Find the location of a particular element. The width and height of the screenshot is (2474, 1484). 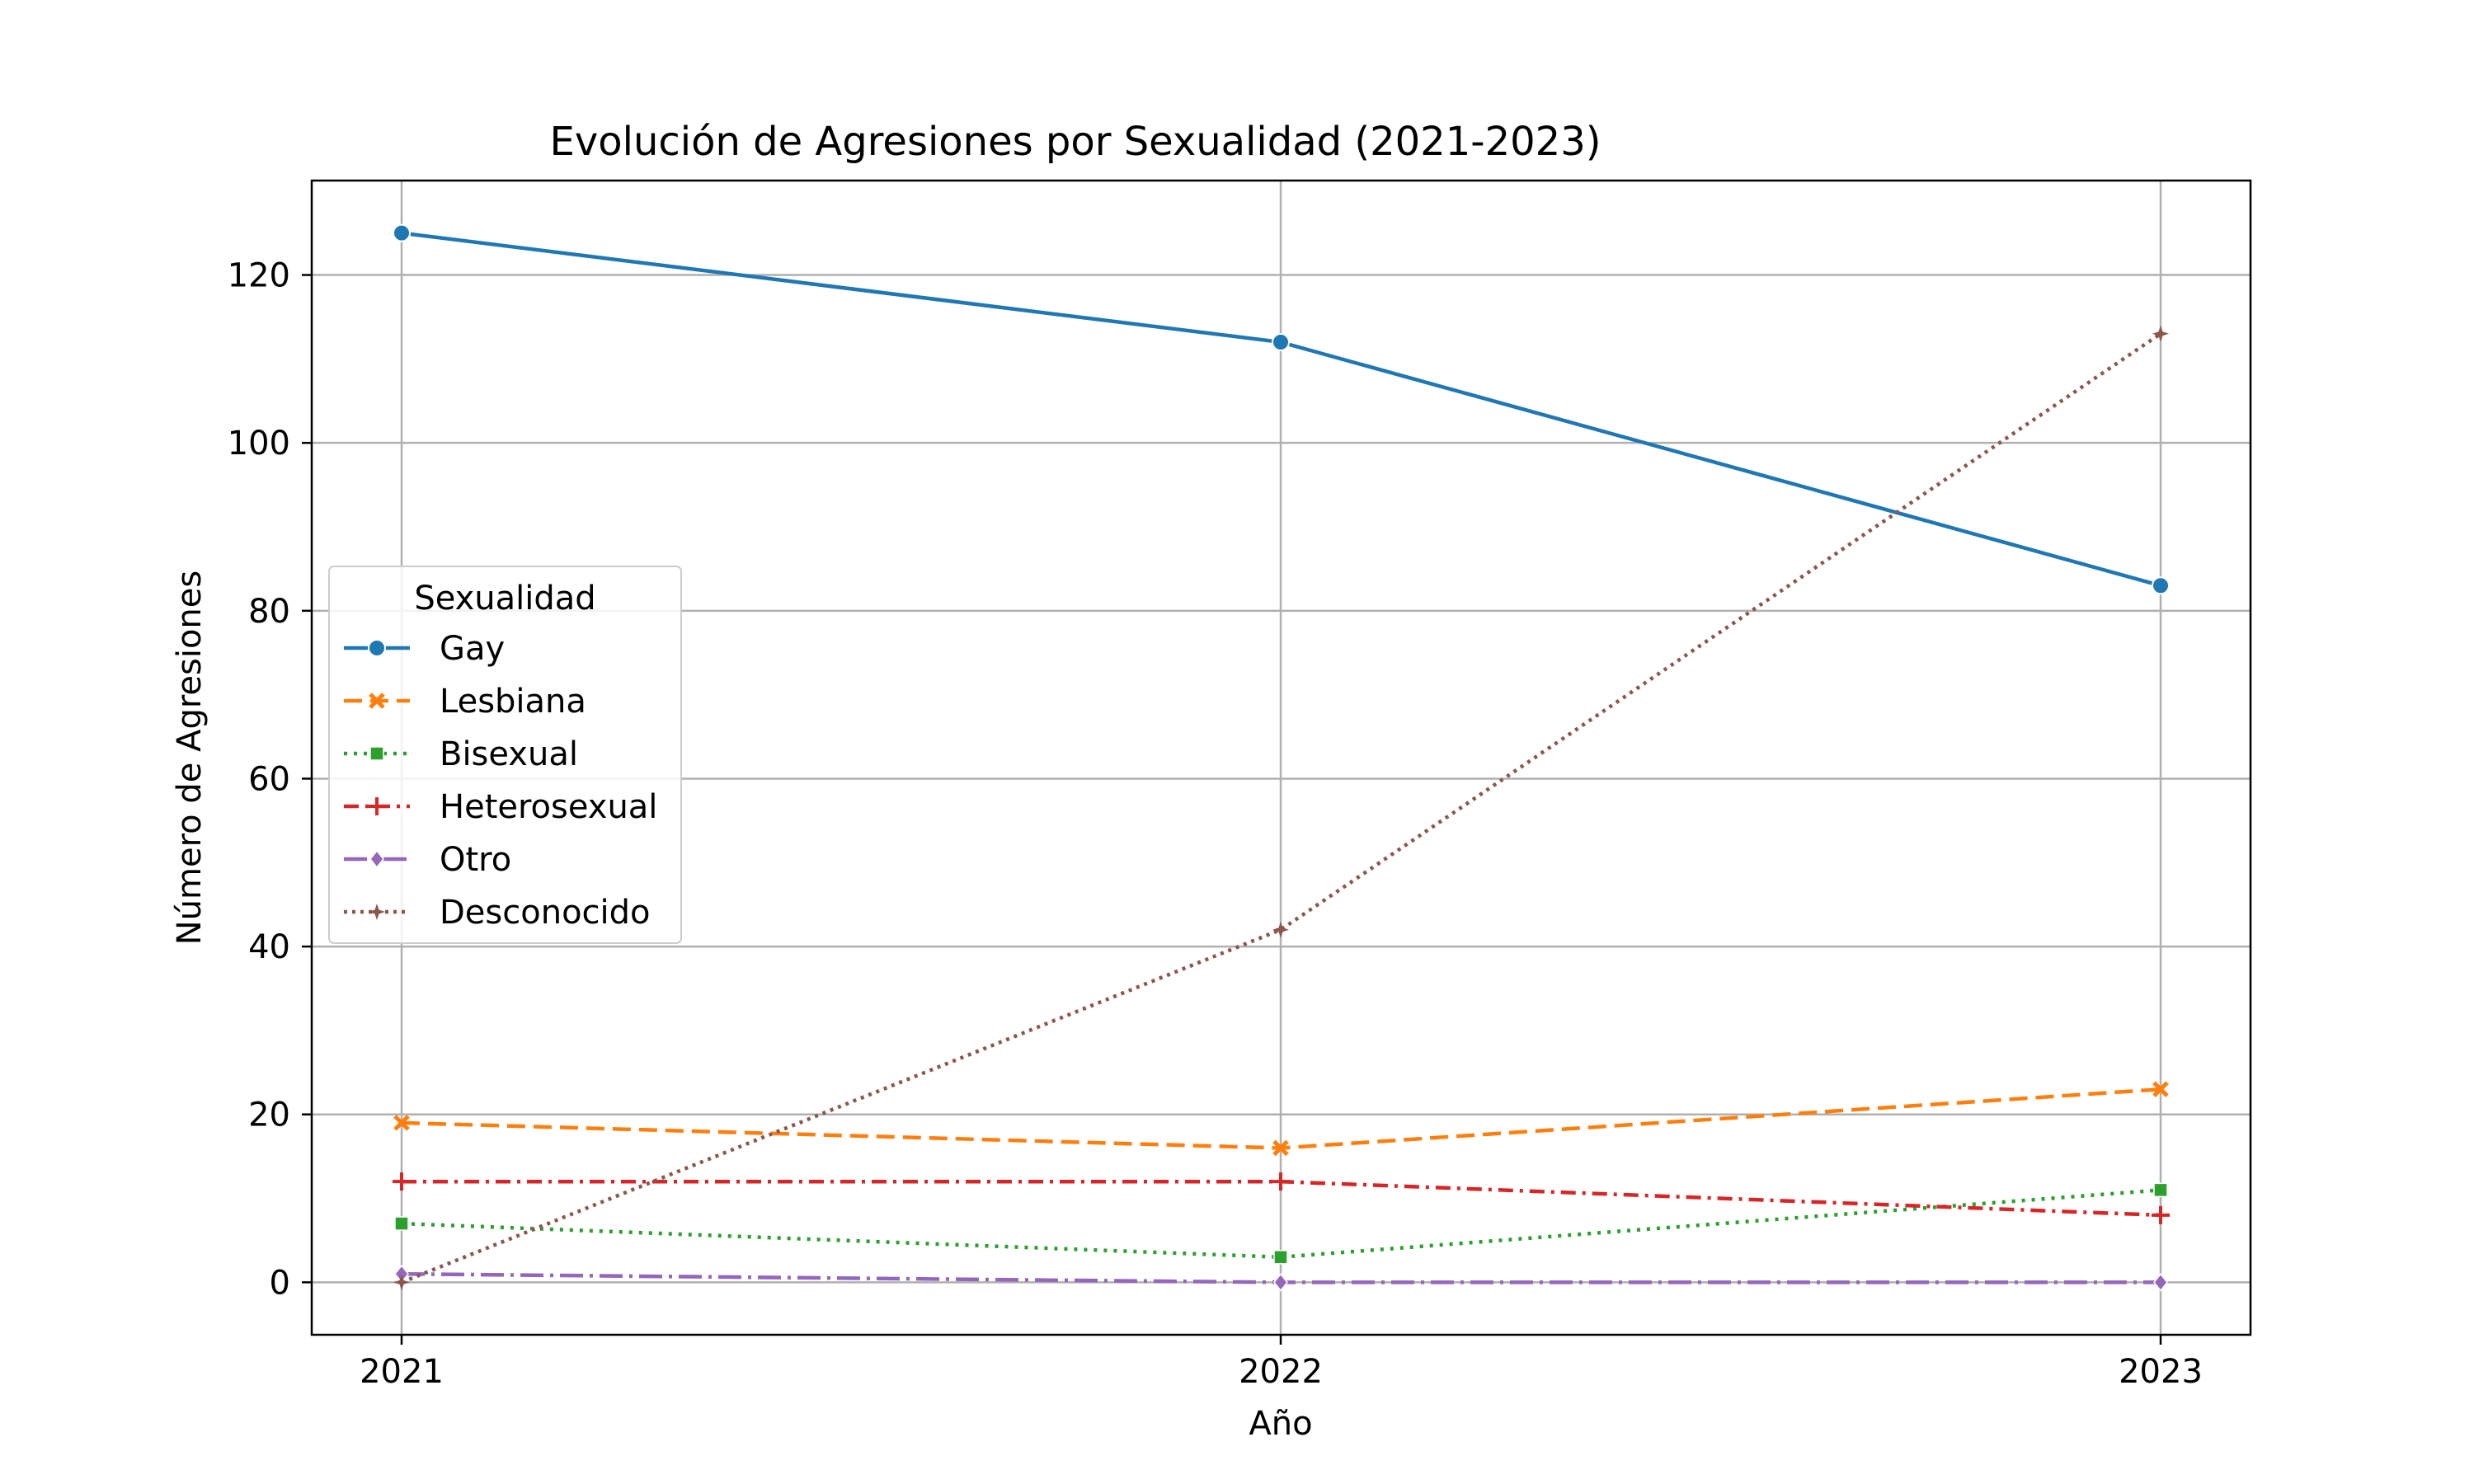

legend-marker-gay is located at coordinates (377, 648).